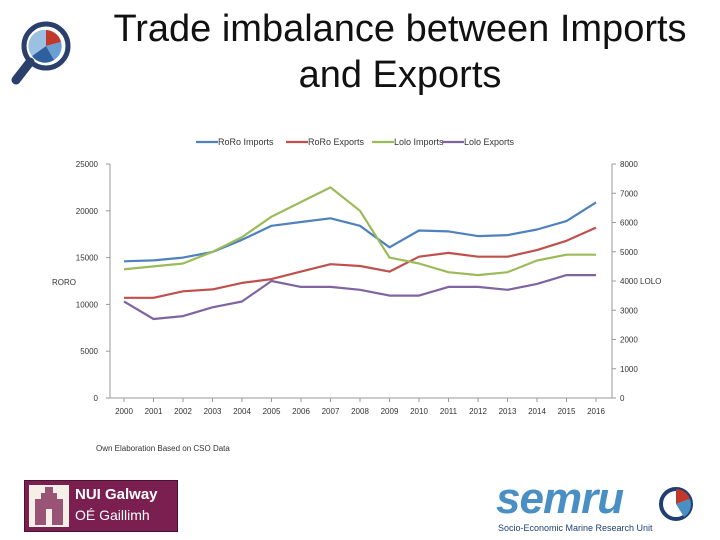 The image size is (720, 540). Describe the element at coordinates (242, 411) in the screenshot. I see `x-tick-label: 2004` at that location.